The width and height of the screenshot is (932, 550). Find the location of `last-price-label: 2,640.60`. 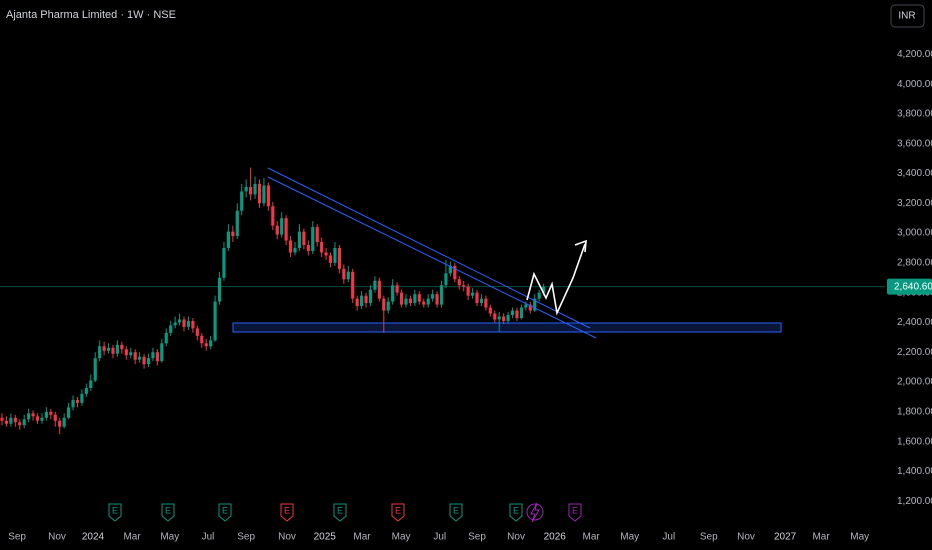

last-price-label: 2,640.60 is located at coordinates (913, 286).